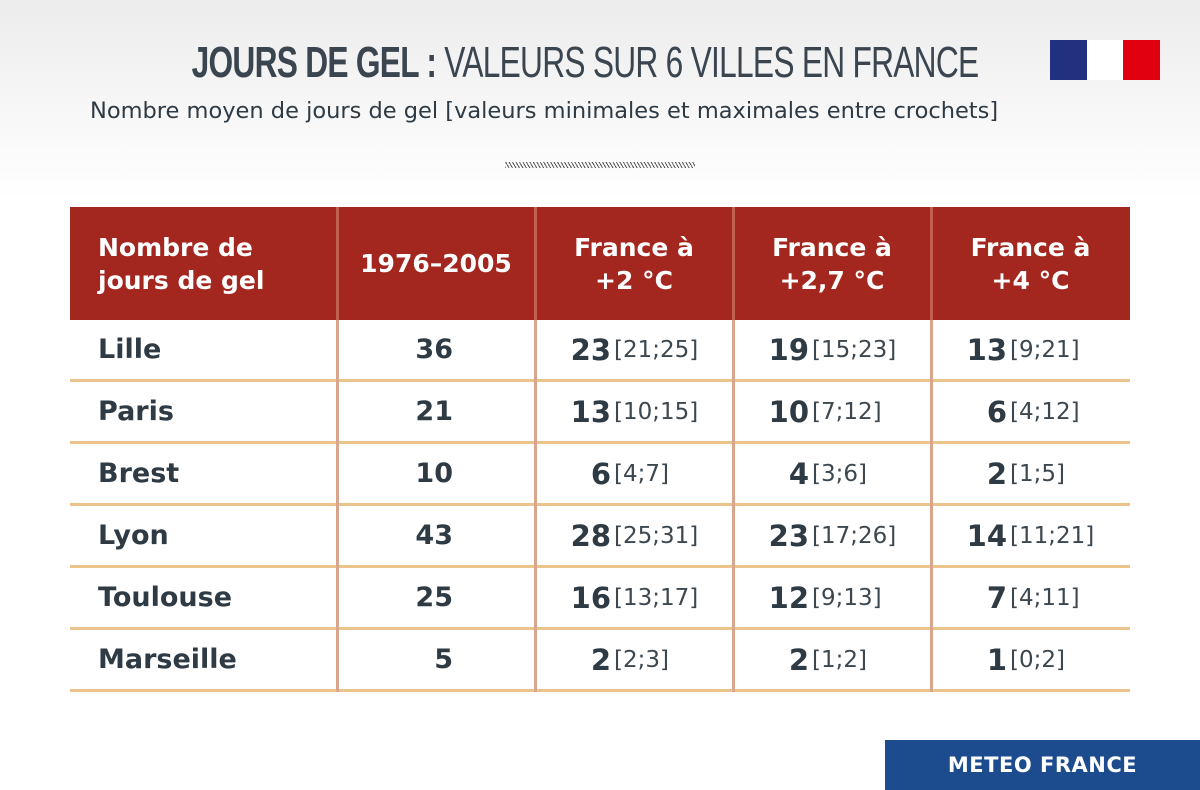  What do you see at coordinates (165, 597) in the screenshot?
I see `city-name: Toulouse` at bounding box center [165, 597].